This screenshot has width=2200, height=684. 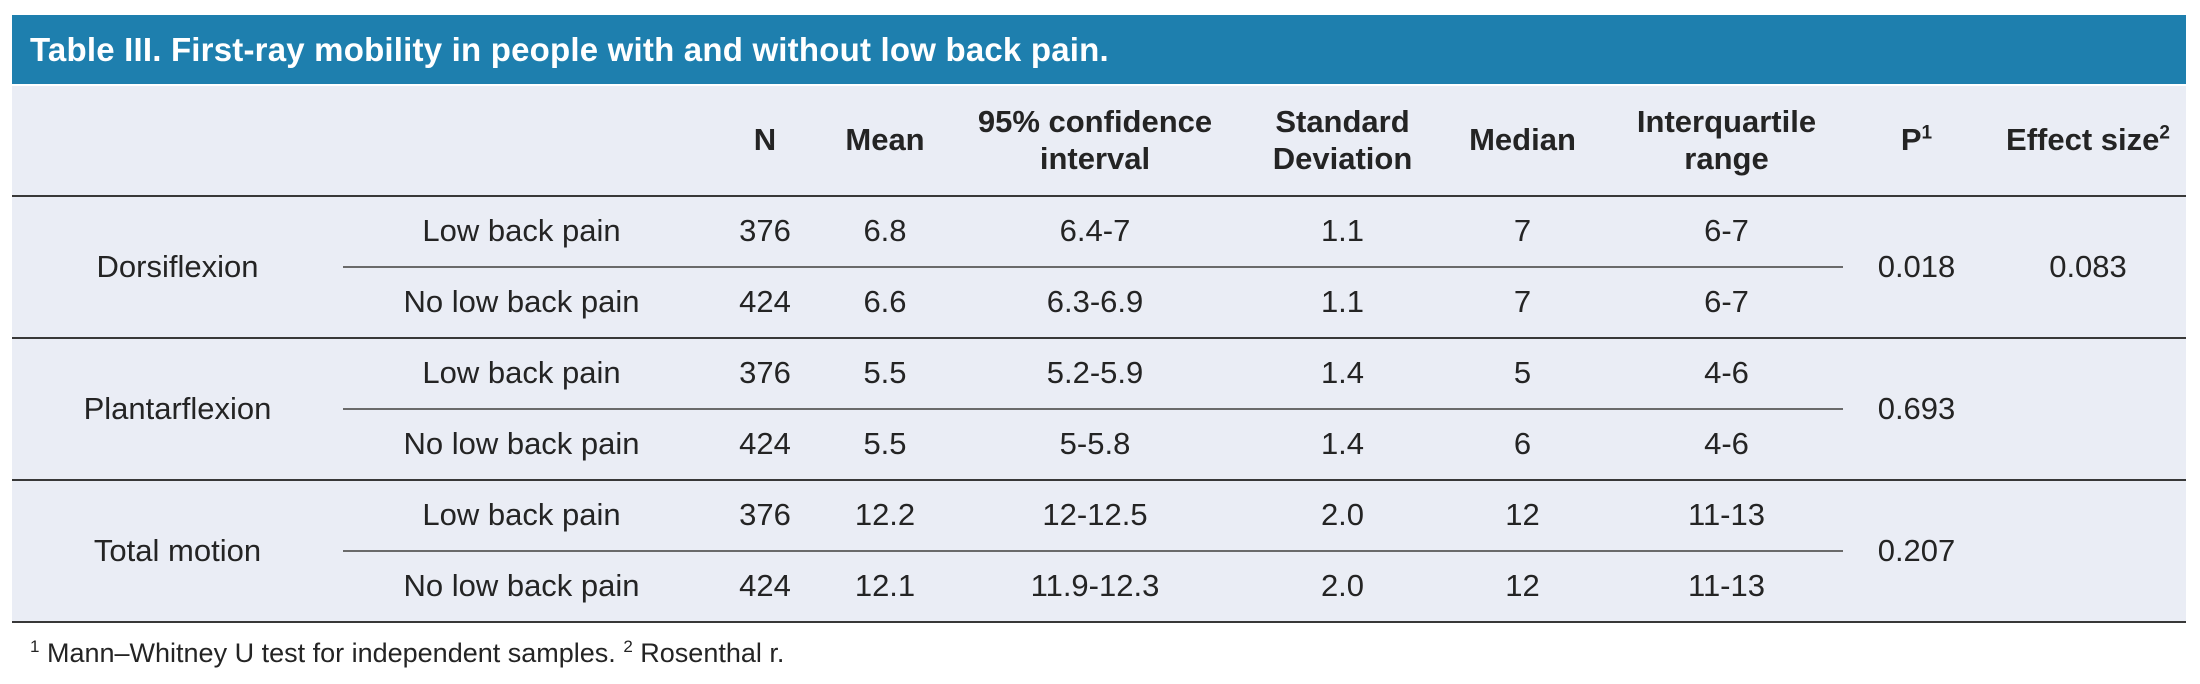 What do you see at coordinates (1522, 141) in the screenshot?
I see `header-median: Median` at bounding box center [1522, 141].